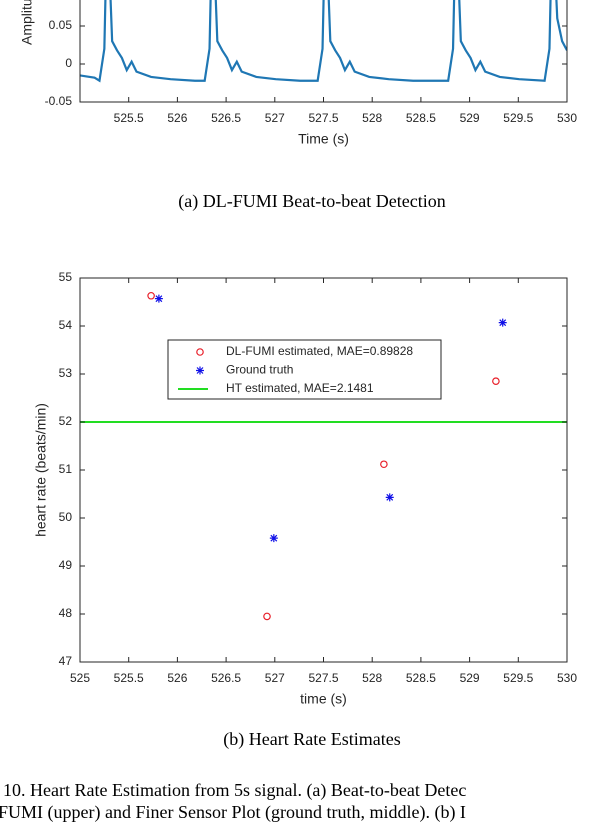 The height and width of the screenshot is (822, 592). I want to click on plot, so click(323, 41).